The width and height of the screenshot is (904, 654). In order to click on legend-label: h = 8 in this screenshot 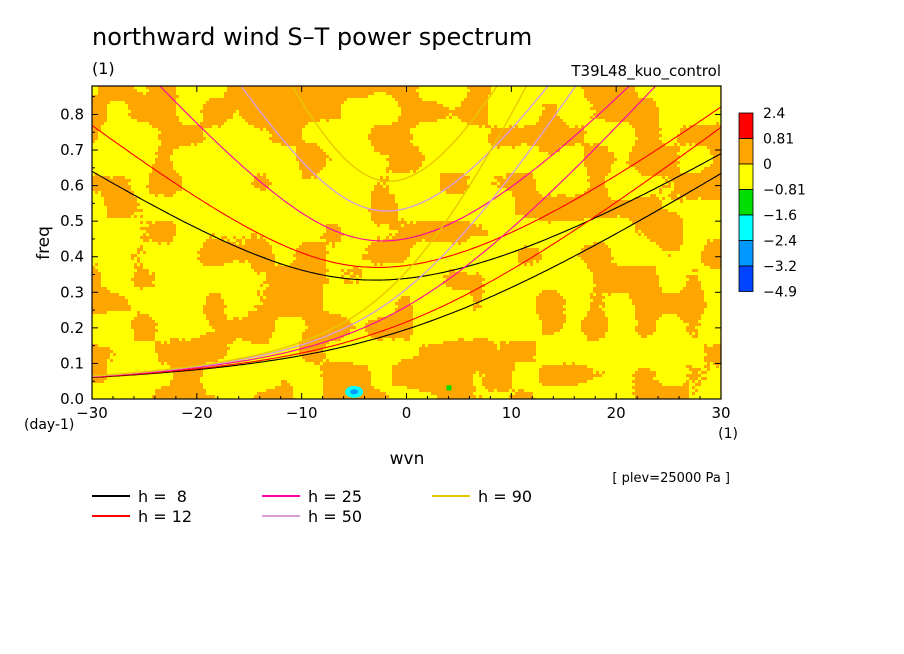, I will do `click(162, 496)`.